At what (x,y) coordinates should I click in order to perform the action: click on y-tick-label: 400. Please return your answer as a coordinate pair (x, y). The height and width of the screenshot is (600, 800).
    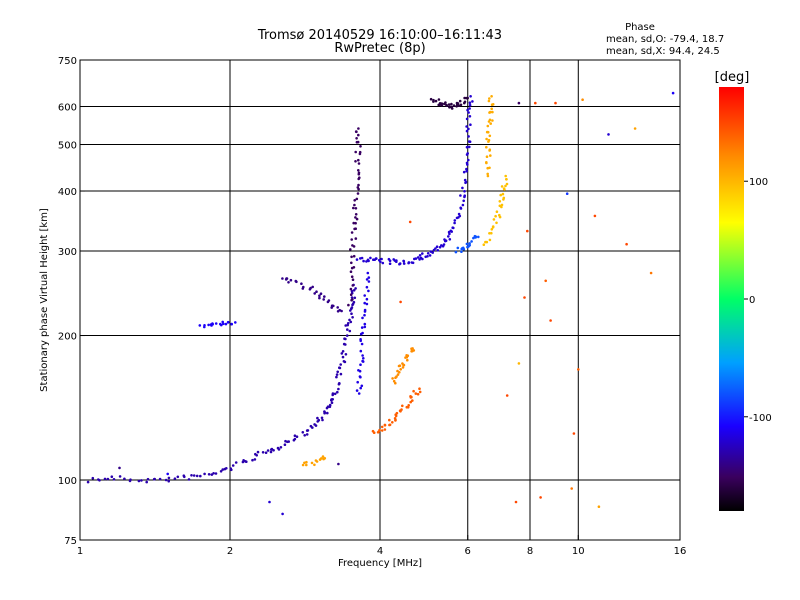
    Looking at the image, I should click on (67, 192).